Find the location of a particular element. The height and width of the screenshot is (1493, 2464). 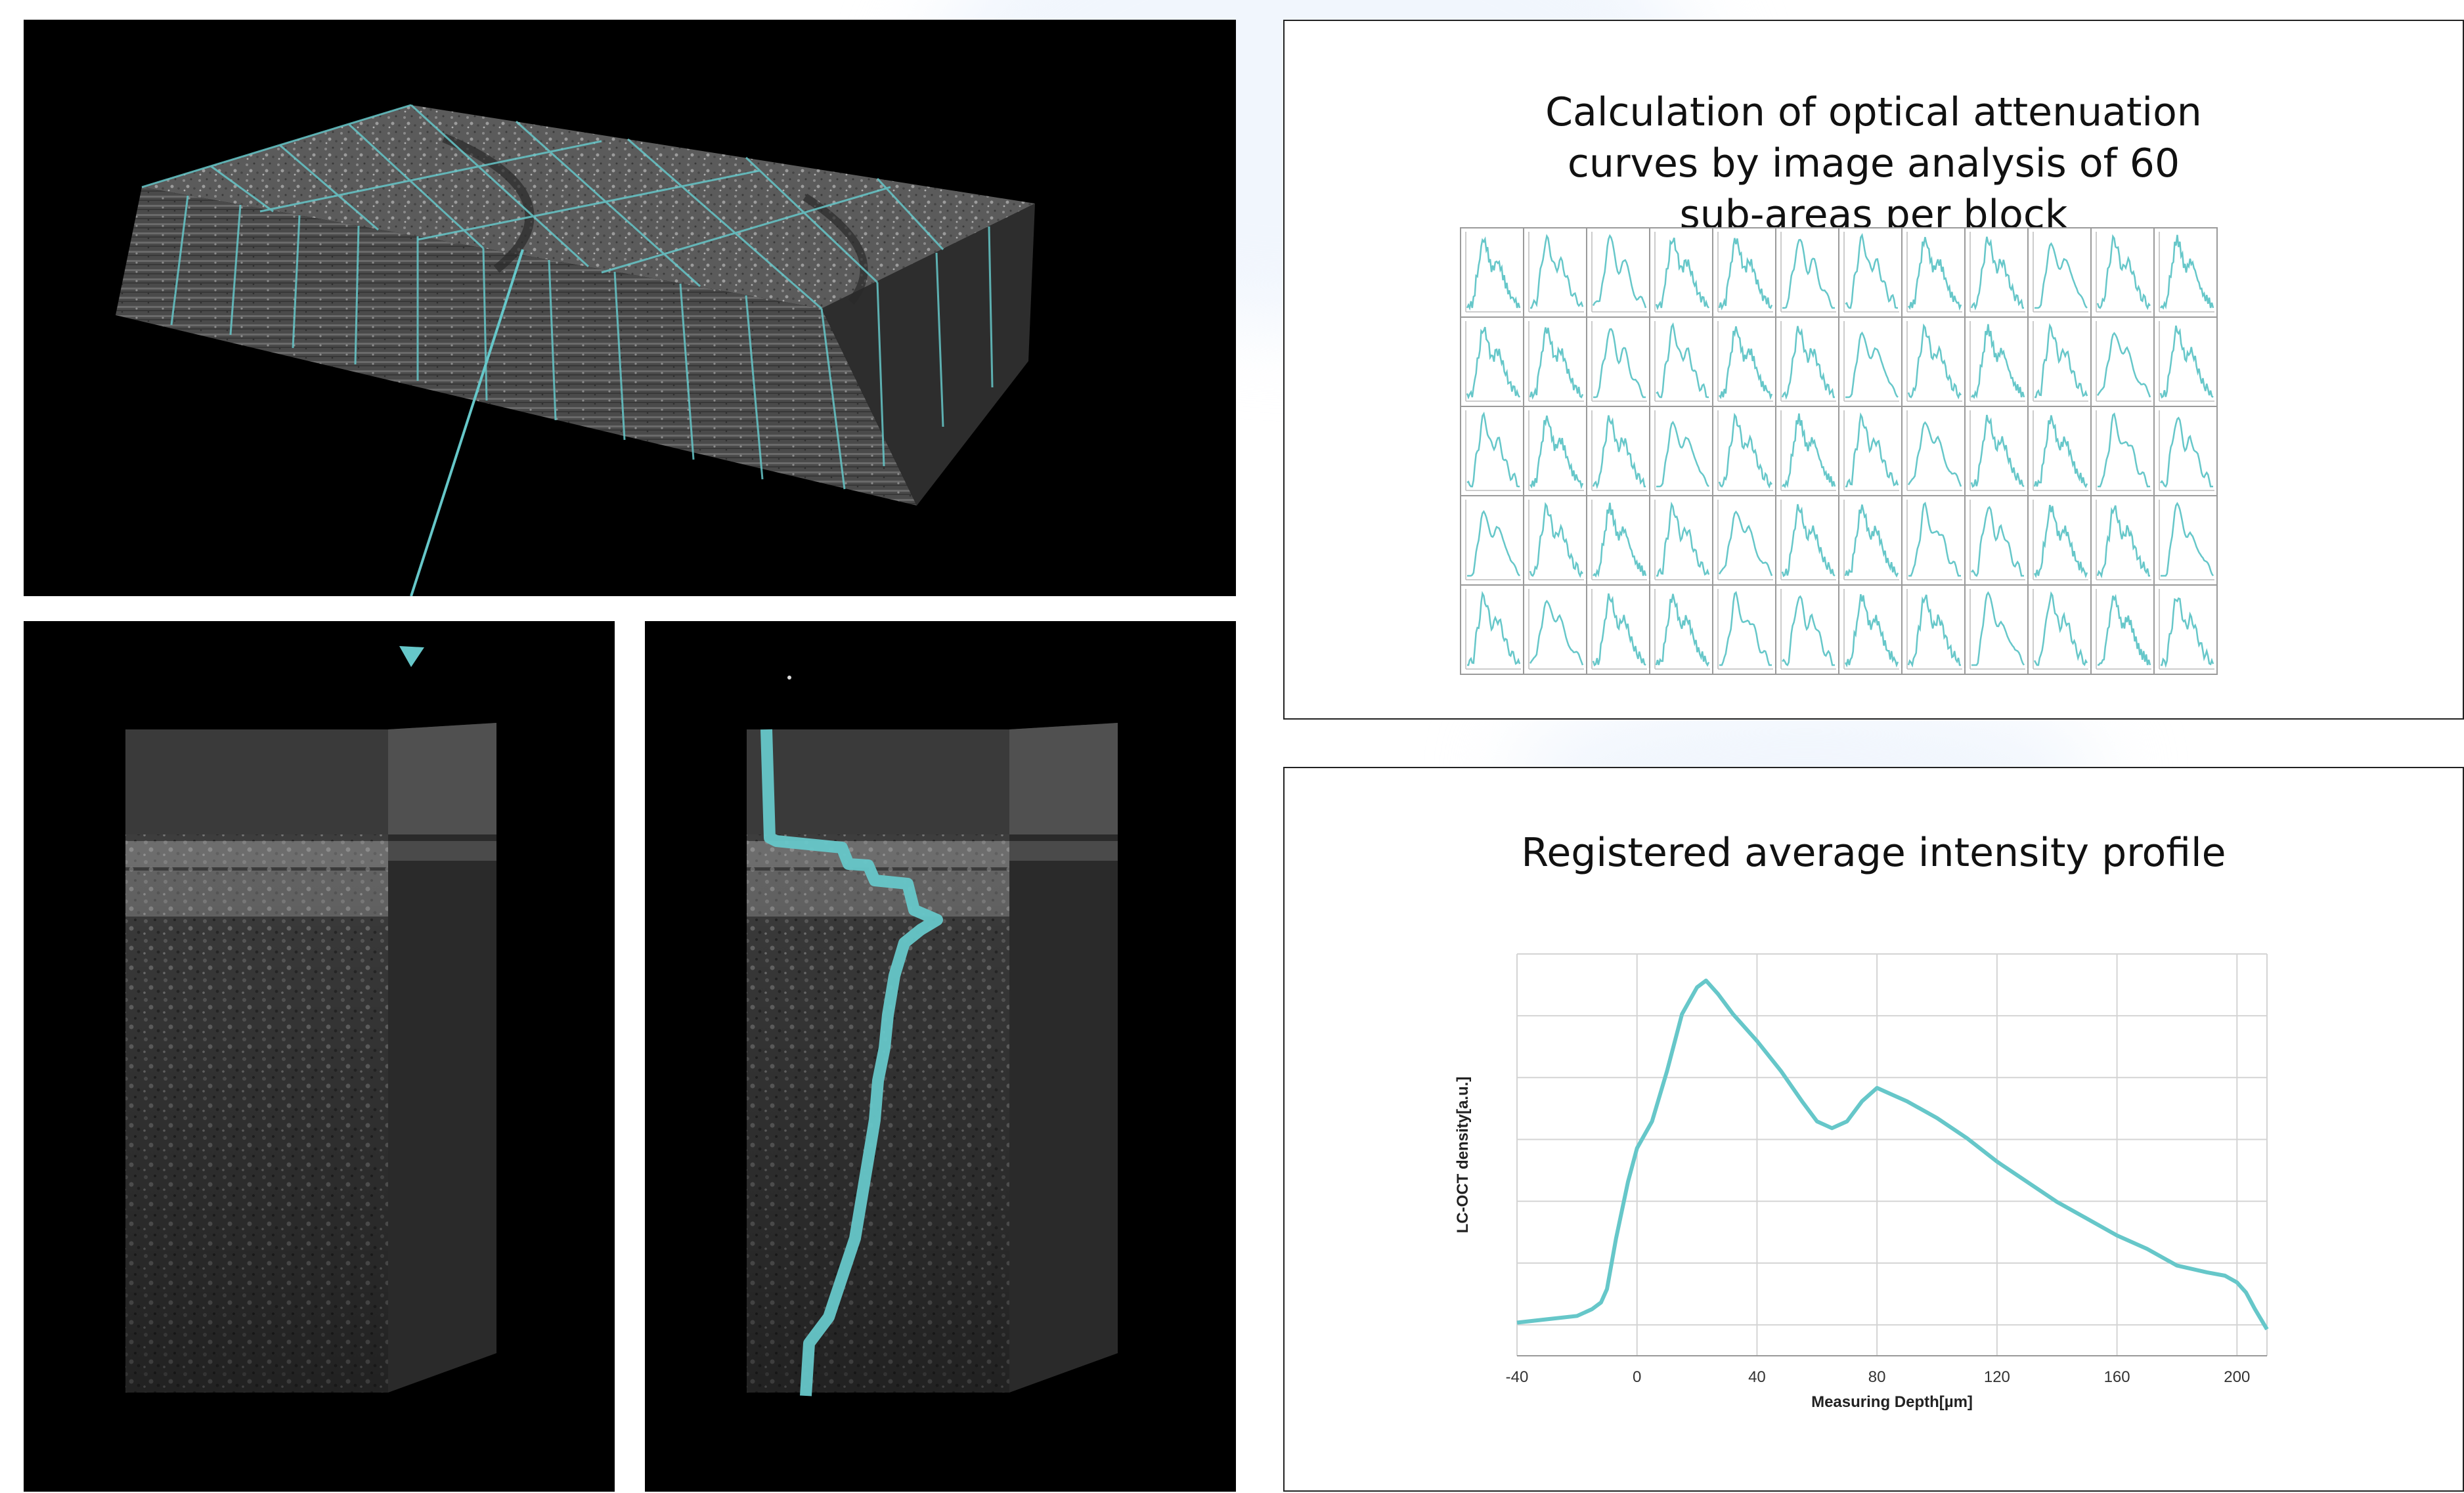

arrowhead is located at coordinates (411, 656).